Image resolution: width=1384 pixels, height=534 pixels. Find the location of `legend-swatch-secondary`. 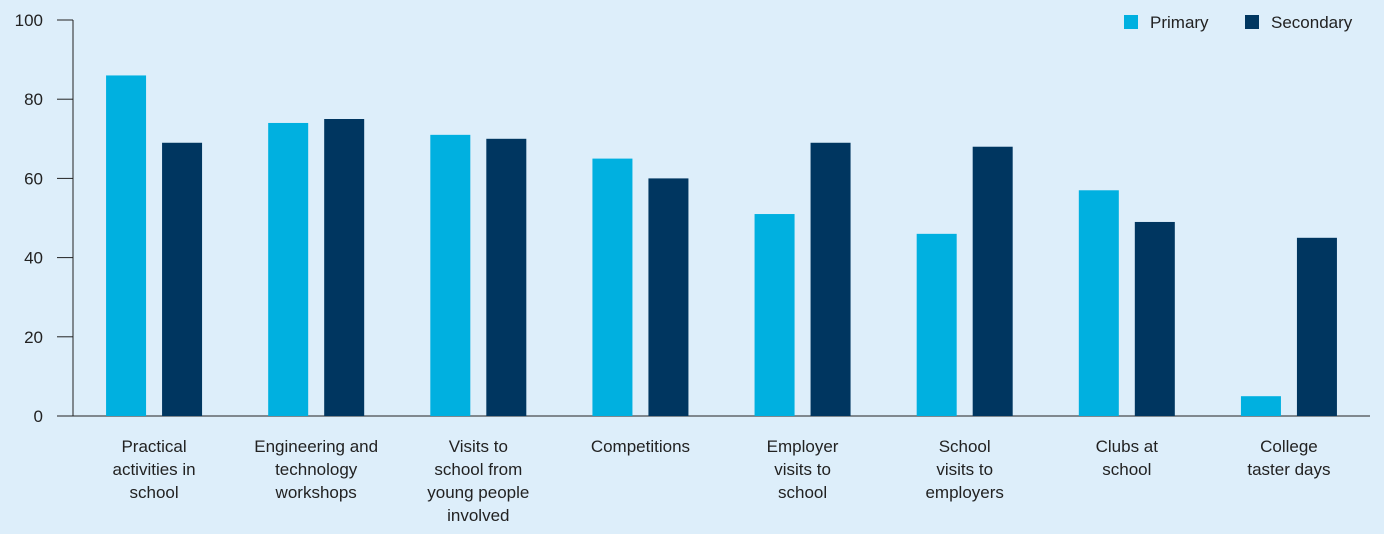

legend-swatch-secondary is located at coordinates (1252, 22).